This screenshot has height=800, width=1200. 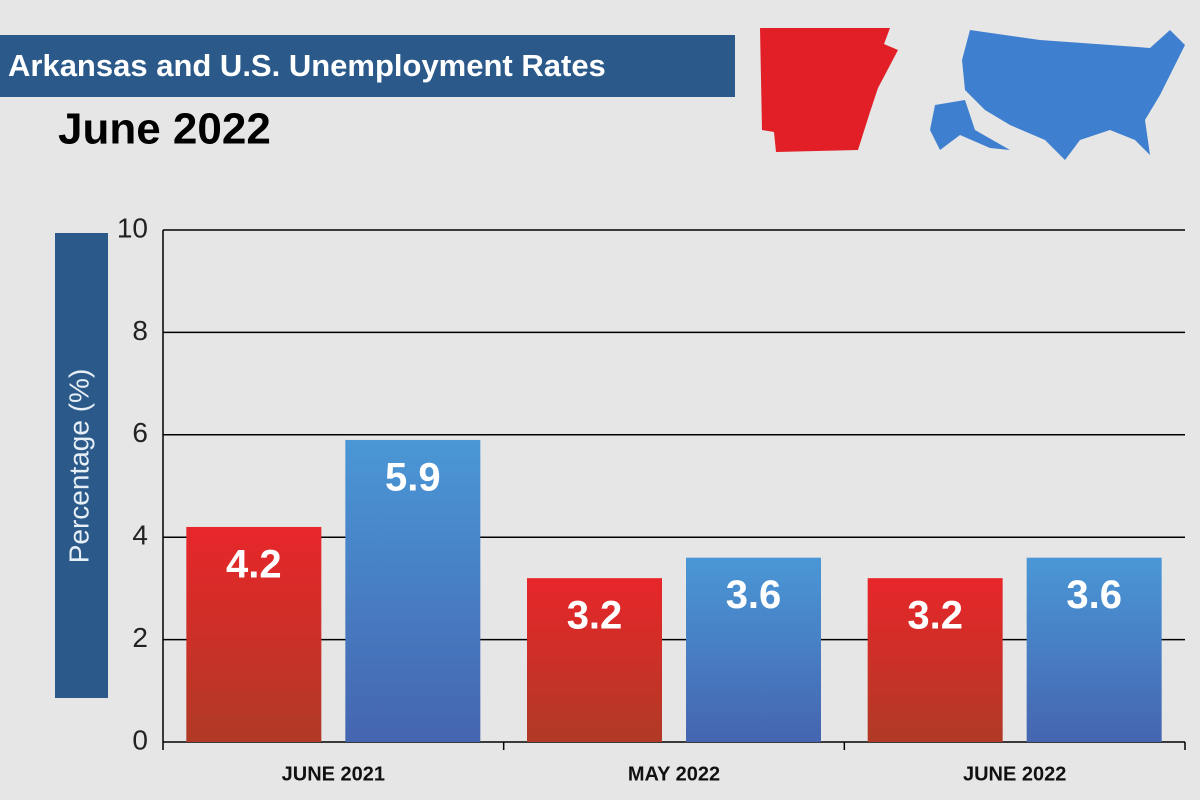 What do you see at coordinates (1073, 95) in the screenshot?
I see `usa-map` at bounding box center [1073, 95].